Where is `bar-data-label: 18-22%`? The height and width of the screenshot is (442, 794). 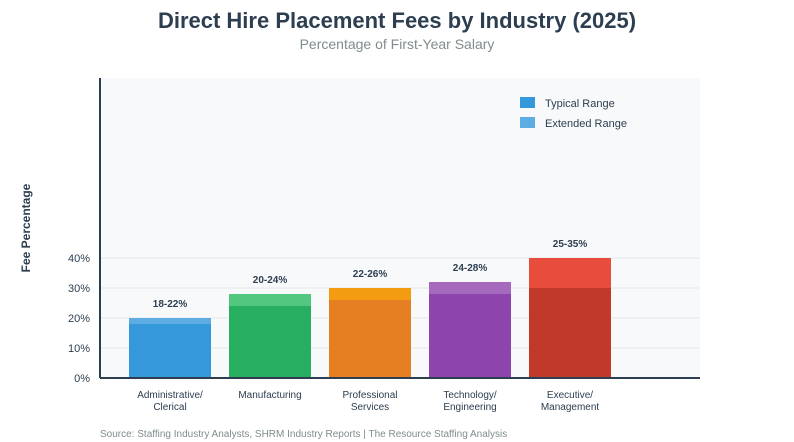
bar-data-label: 18-22% is located at coordinates (170, 304).